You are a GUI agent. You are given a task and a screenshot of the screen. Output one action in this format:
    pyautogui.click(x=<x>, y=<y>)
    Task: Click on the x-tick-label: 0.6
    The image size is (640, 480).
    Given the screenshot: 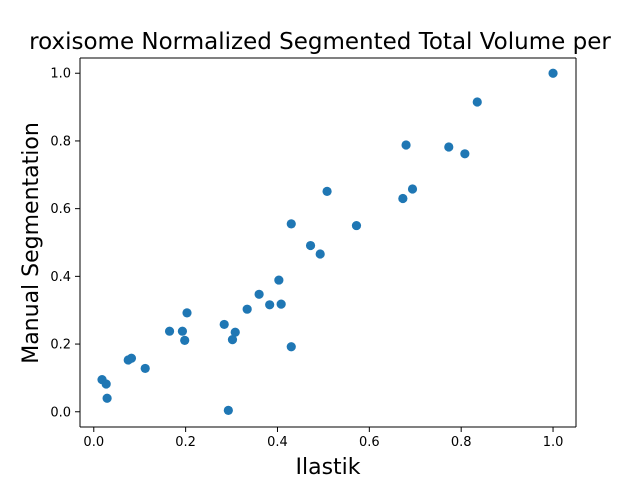 What is the action you would take?
    pyautogui.click(x=369, y=442)
    